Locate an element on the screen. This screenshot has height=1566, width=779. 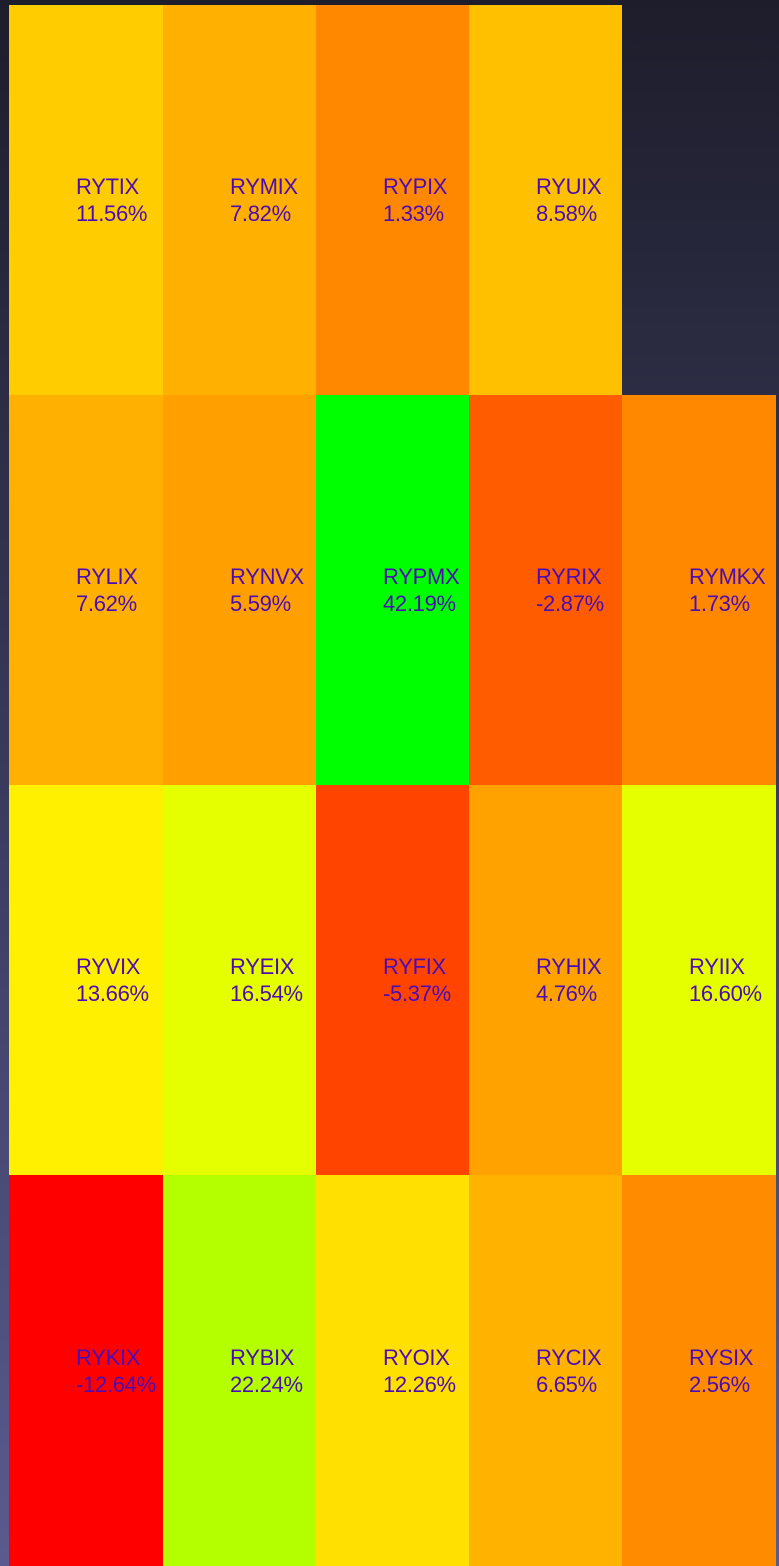
cell-label: RYUIX 8.58% is located at coordinates (569, 200).